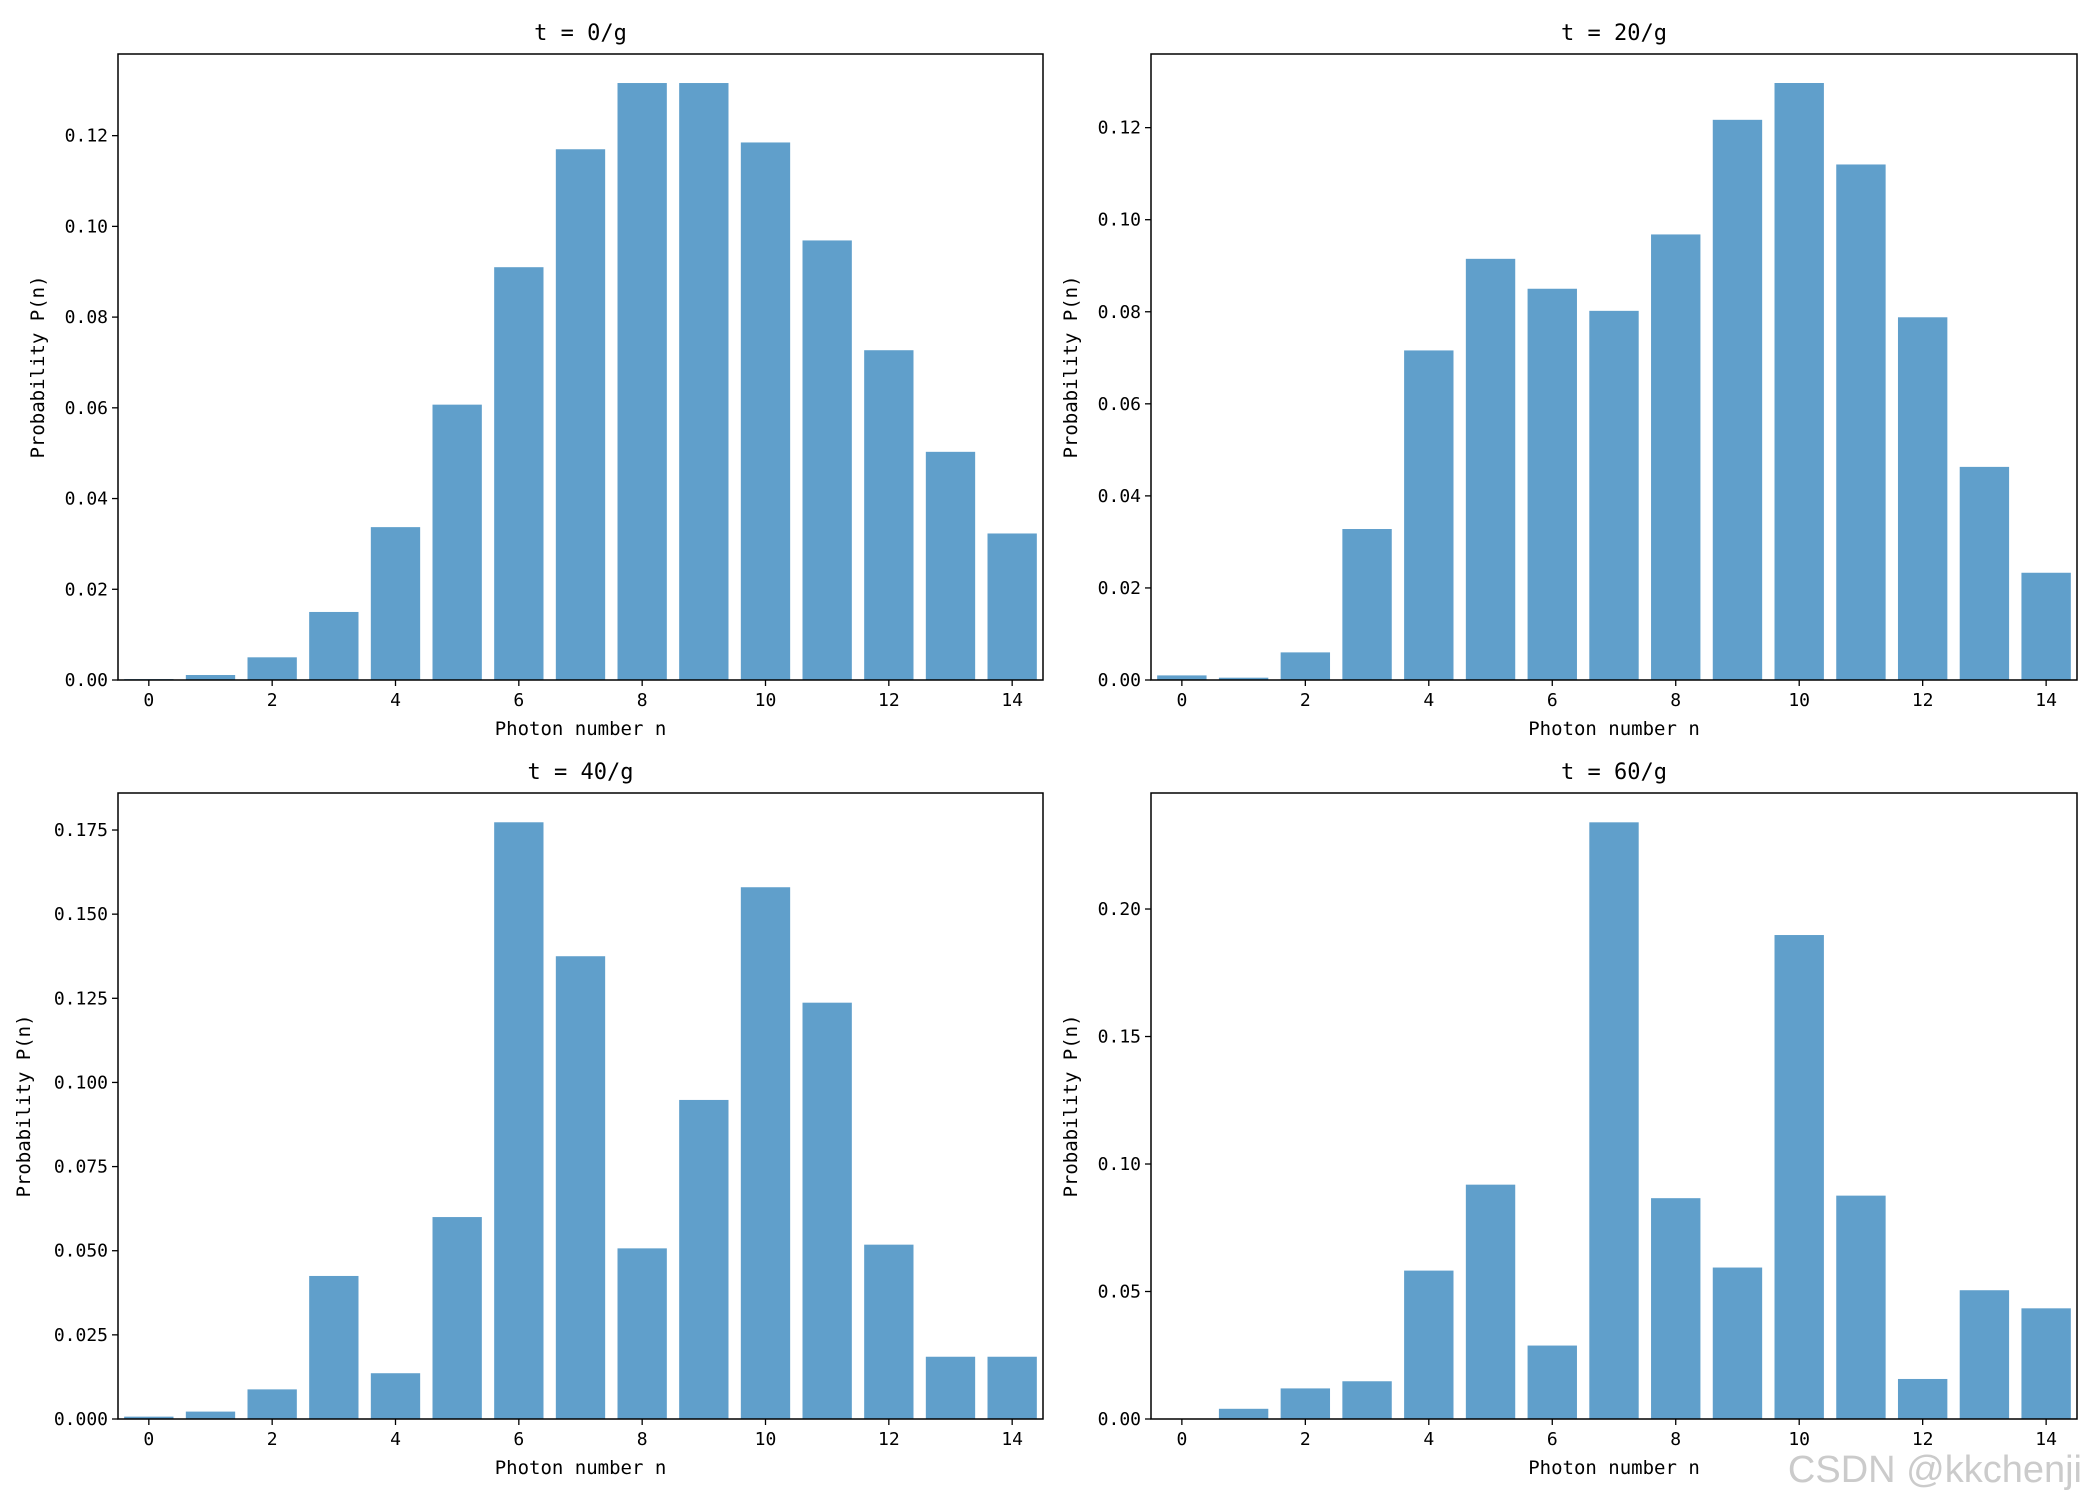 The image size is (2100, 1500). What do you see at coordinates (1119, 404) in the screenshot?
I see `y-tick-label: 0.06` at bounding box center [1119, 404].